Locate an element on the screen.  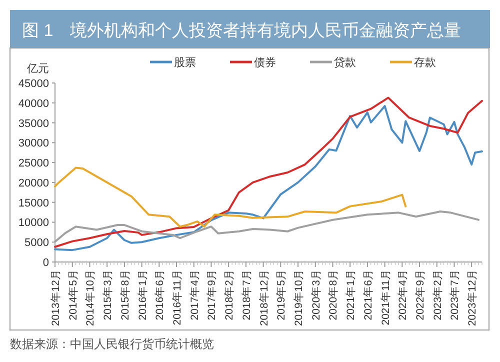
x-tick-label: 2023年2月 is located at coordinates (438, 294).